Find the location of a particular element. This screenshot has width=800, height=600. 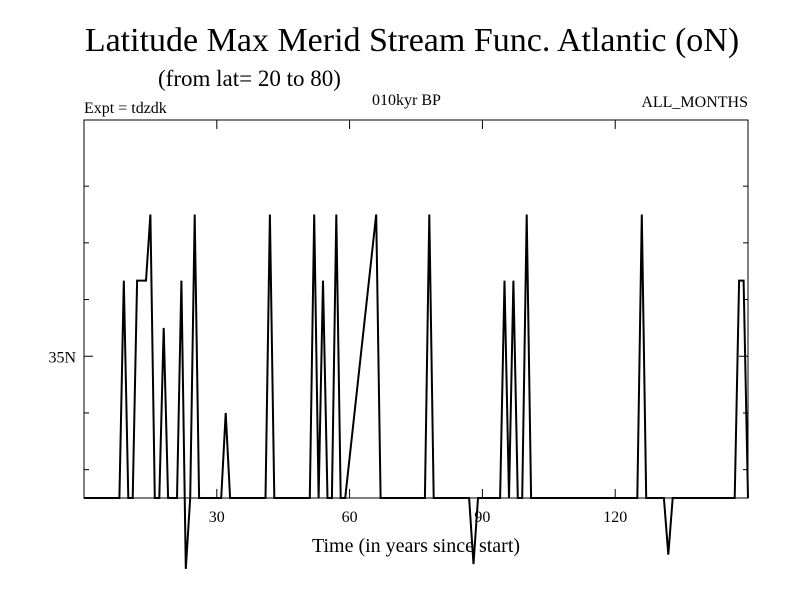

period-label: 010kyr BP is located at coordinates (406, 100).